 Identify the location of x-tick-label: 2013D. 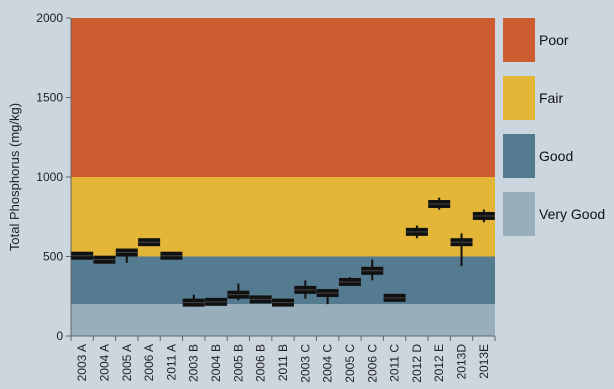
(462, 362).